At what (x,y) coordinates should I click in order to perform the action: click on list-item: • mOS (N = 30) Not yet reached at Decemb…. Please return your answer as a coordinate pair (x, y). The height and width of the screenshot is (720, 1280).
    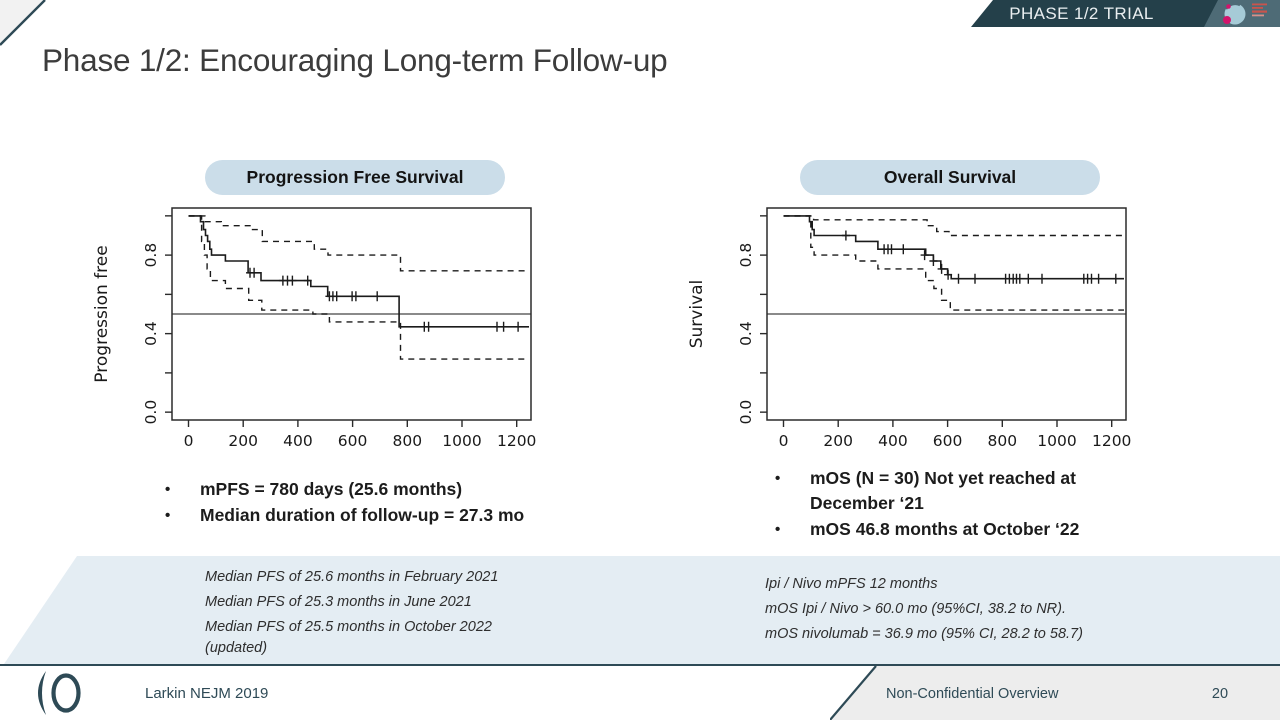
    Looking at the image, I should click on (941, 491).